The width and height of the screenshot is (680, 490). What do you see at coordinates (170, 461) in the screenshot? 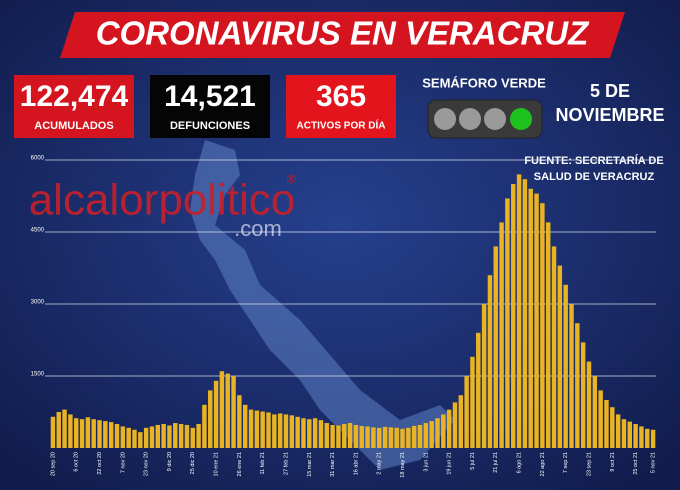
I see `x-tick-label: 9 dic 20` at bounding box center [170, 461].